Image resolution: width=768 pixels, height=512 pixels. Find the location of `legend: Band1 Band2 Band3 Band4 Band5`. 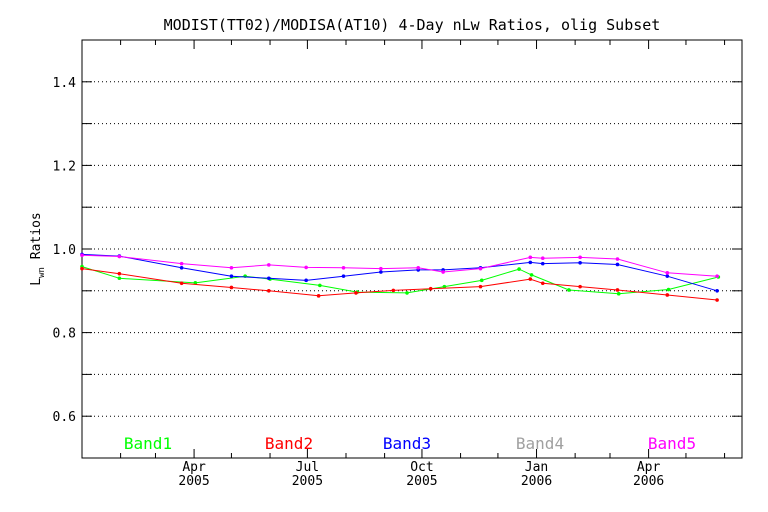

legend: Band1 Band2 Band3 Band4 Band5 is located at coordinates (410, 443).